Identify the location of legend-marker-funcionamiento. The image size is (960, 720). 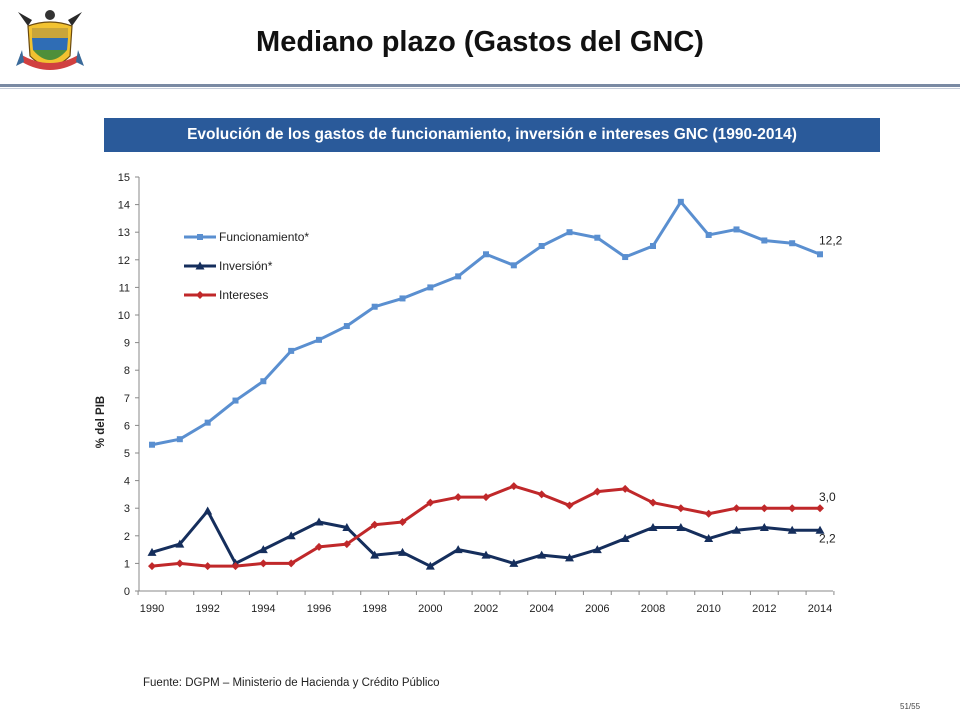
(200, 237).